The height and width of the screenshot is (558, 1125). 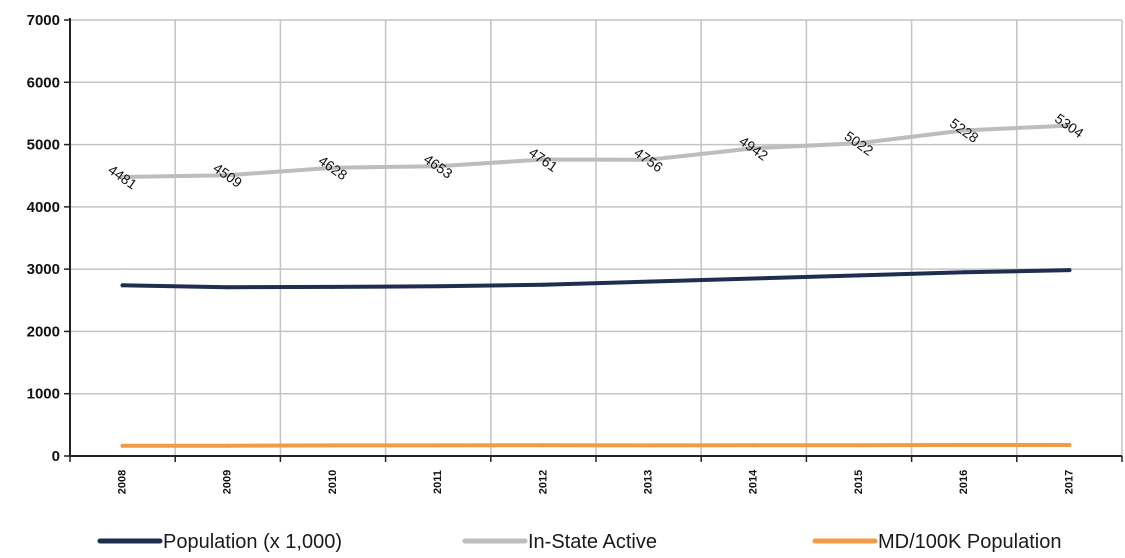 I want to click on data-label: 4653, so click(x=438, y=166).